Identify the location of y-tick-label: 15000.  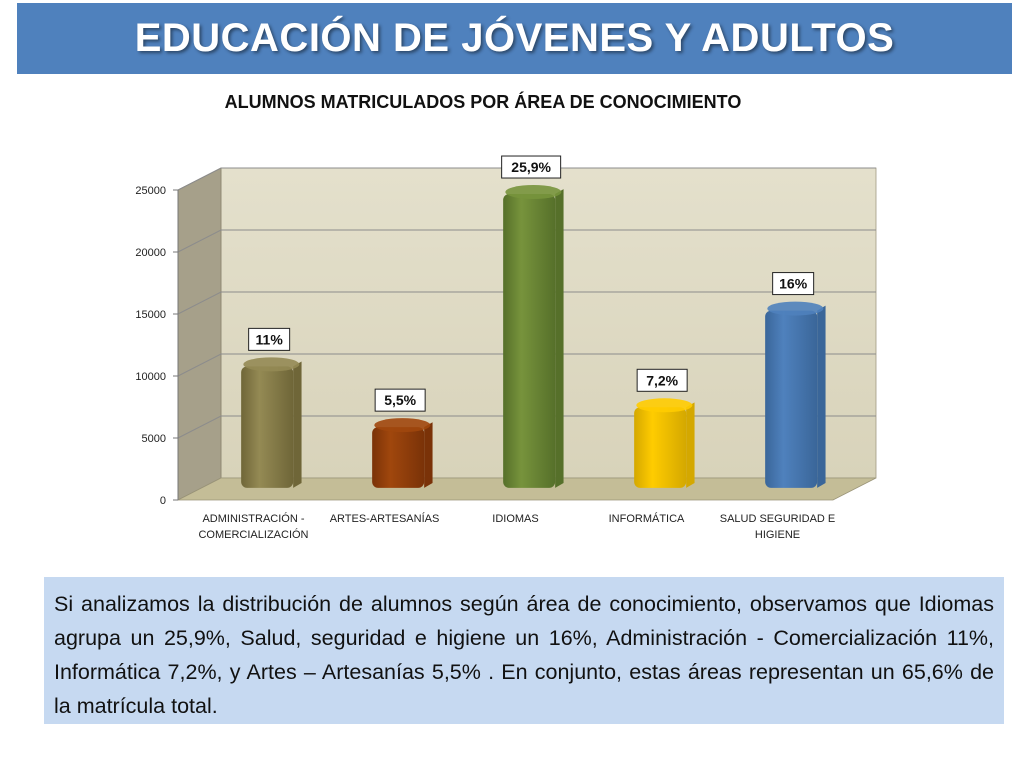
(150, 315).